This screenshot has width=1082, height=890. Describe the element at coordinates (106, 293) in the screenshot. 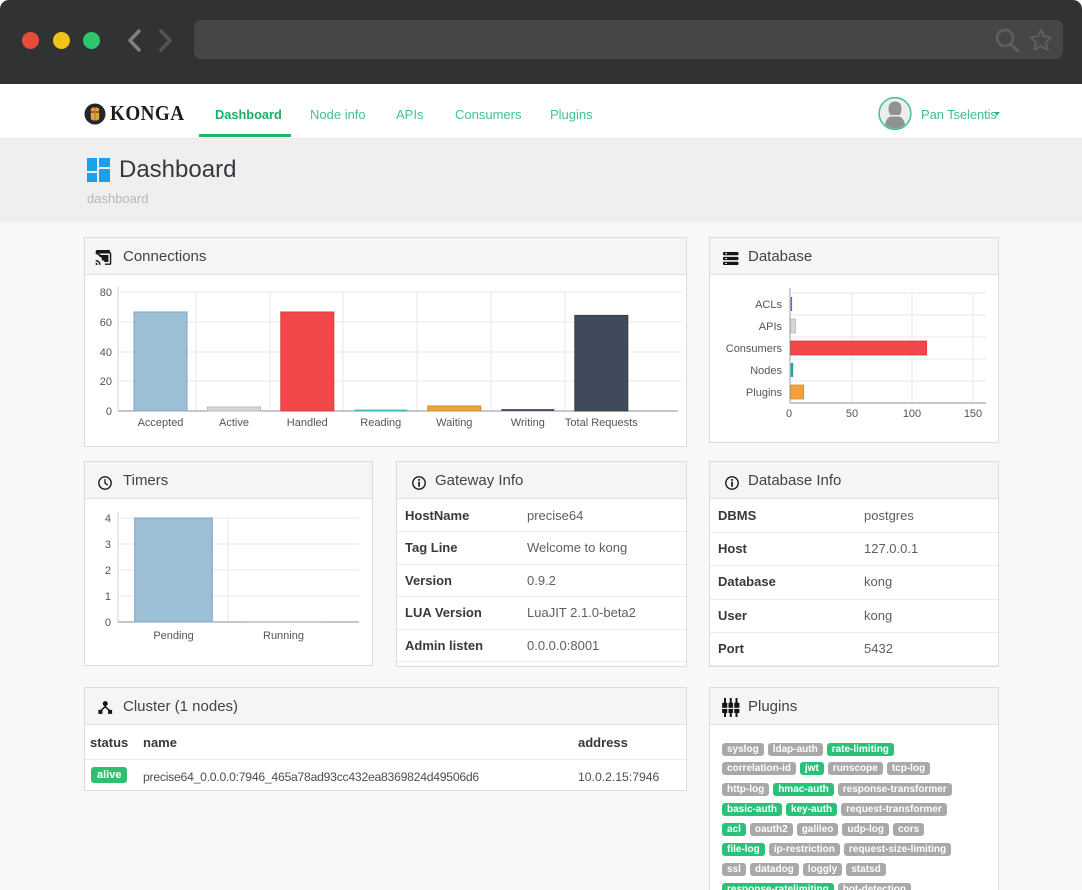

I see `svg-text: 80` at that location.